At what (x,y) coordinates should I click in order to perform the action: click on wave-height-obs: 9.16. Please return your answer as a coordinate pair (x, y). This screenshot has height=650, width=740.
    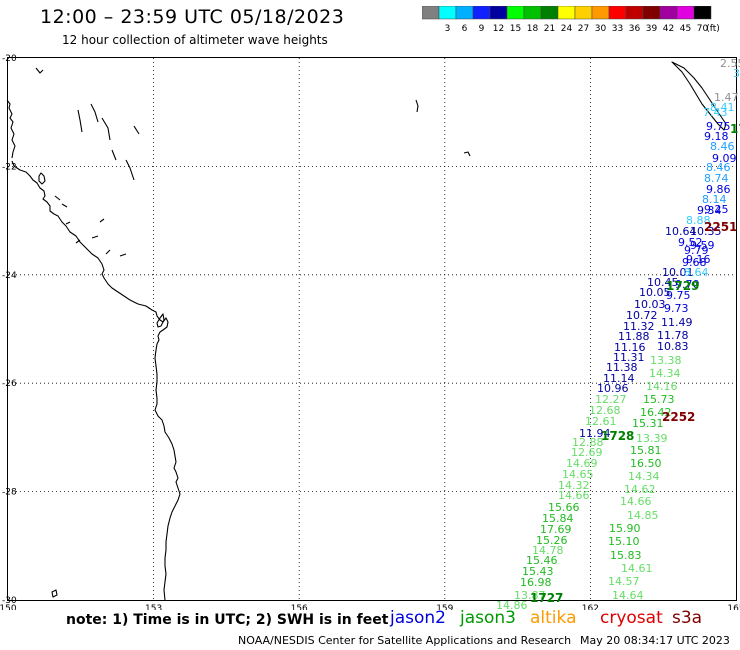
    Looking at the image, I should click on (698, 259).